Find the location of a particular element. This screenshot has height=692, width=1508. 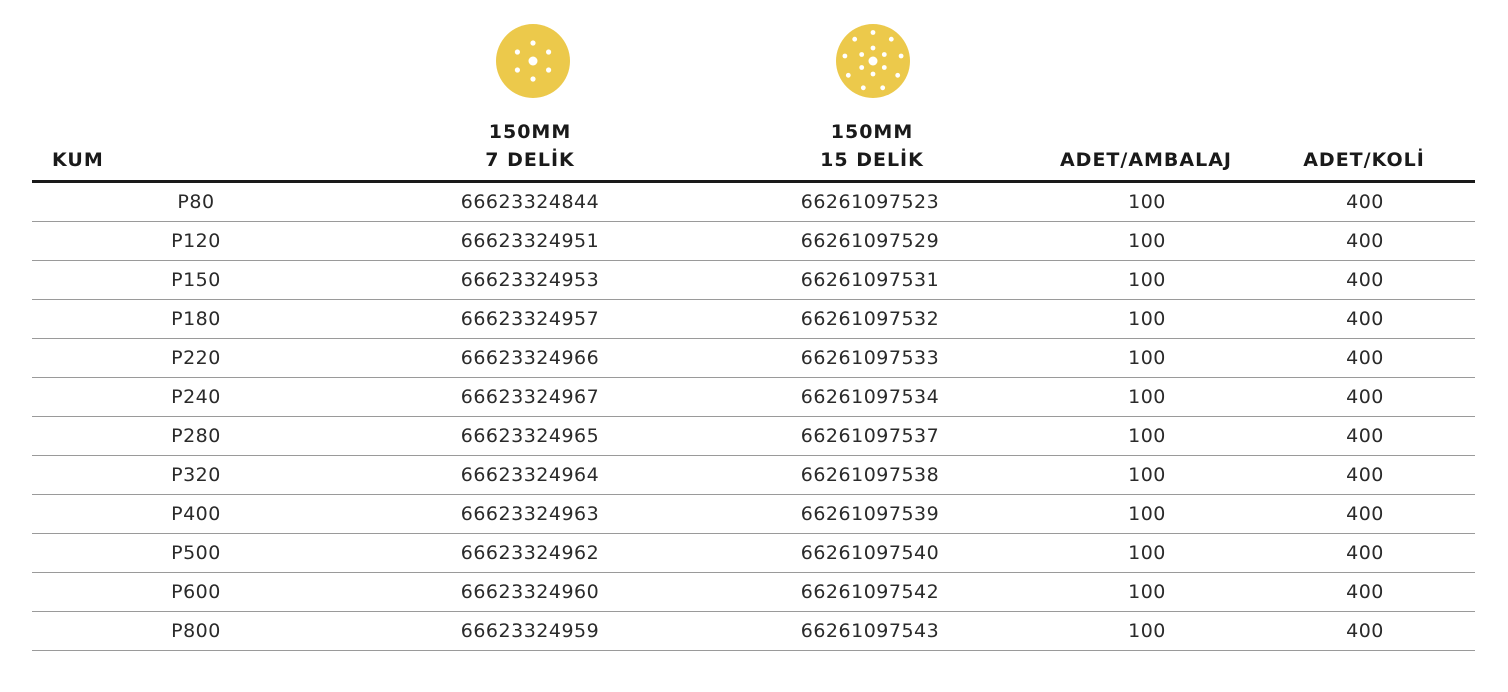

grit-cell: P180 is located at coordinates (196, 319).